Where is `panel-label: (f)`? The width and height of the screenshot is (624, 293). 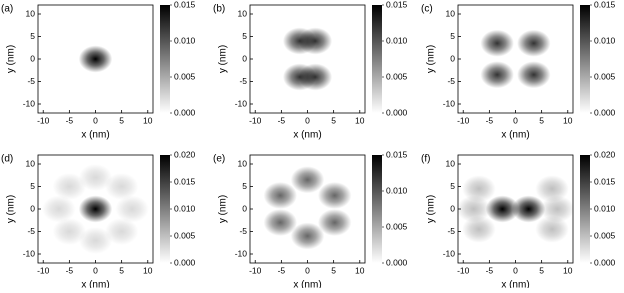 panel-label: (f) is located at coordinates (425, 159).